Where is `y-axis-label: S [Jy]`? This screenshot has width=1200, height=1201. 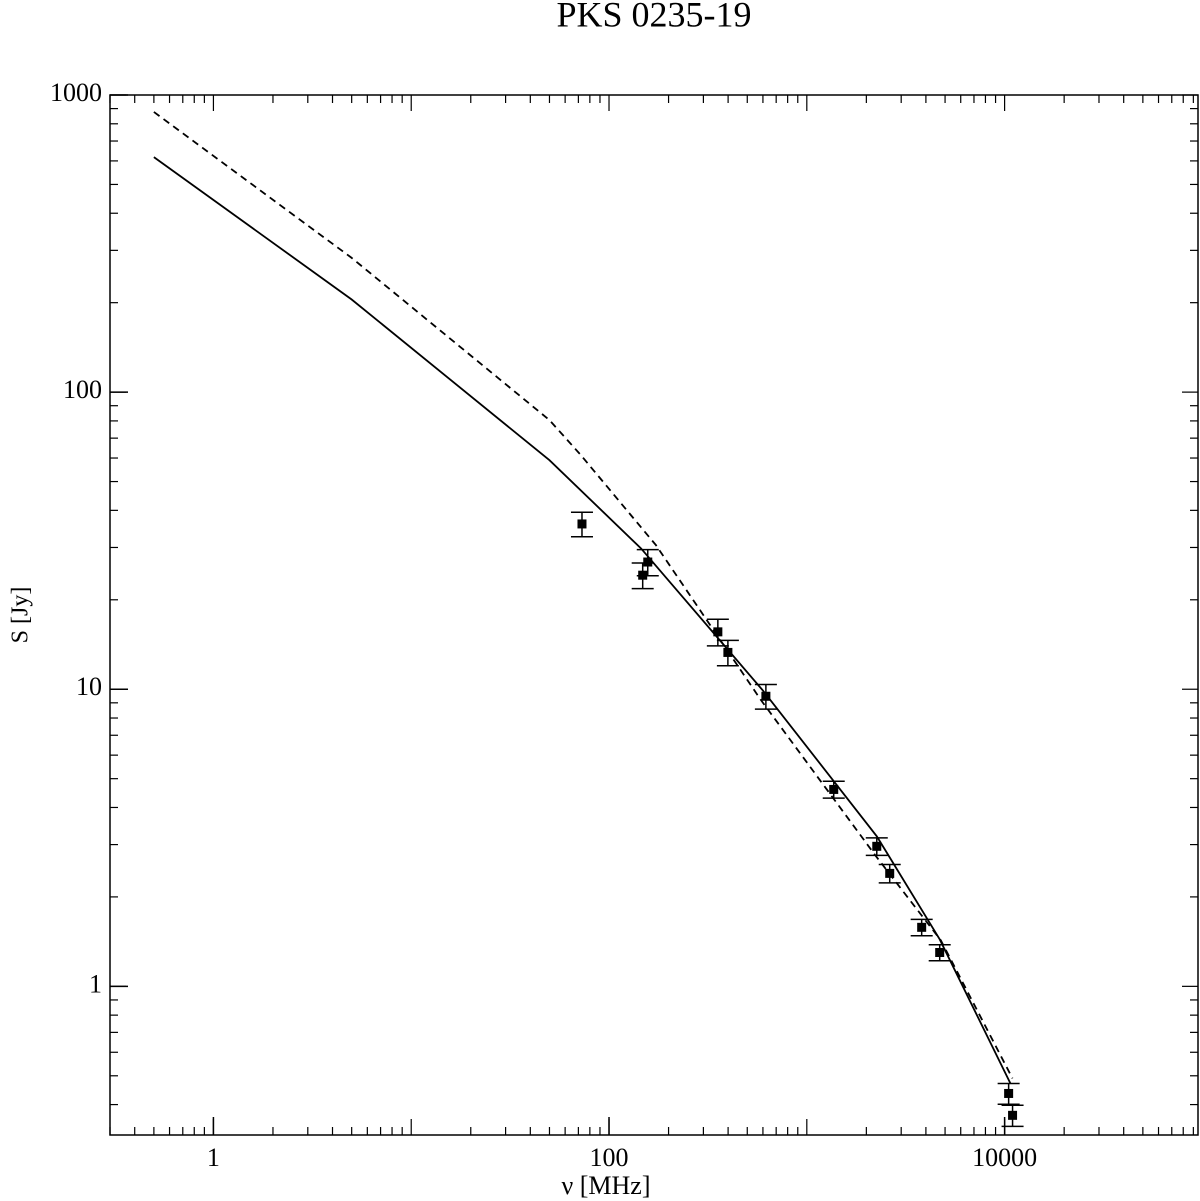 y-axis-label: S [Jy] is located at coordinates (21, 615).